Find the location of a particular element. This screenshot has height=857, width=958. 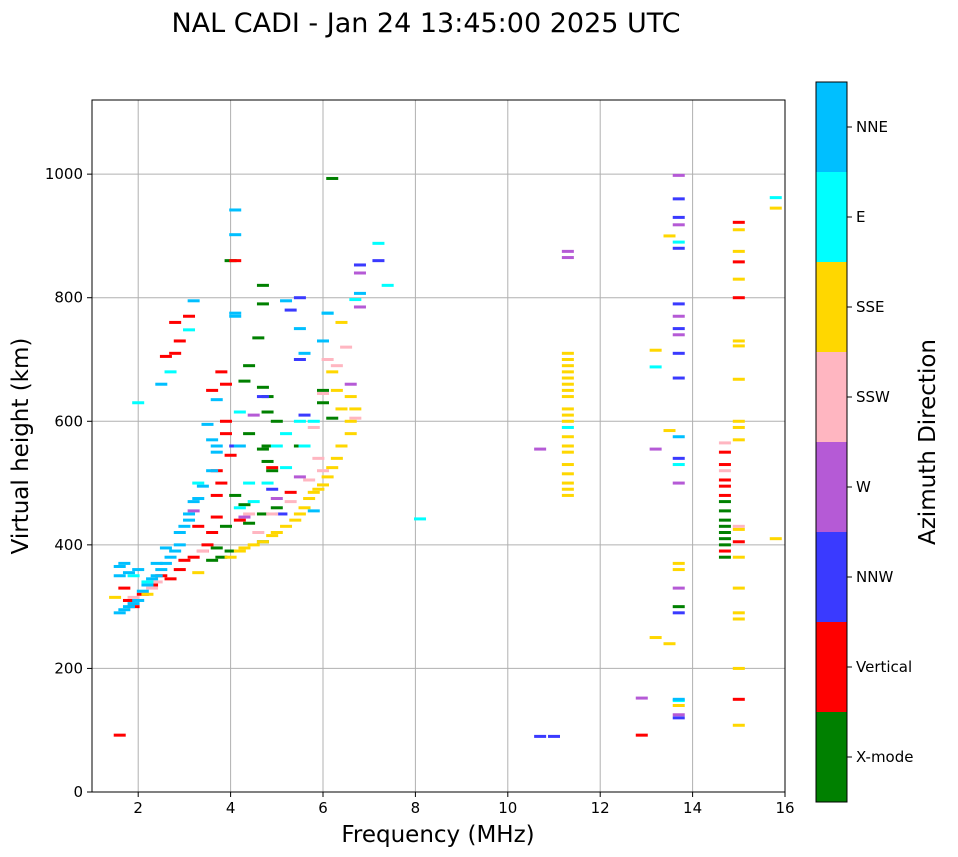

colorbar-tick-label: W is located at coordinates (863, 487).